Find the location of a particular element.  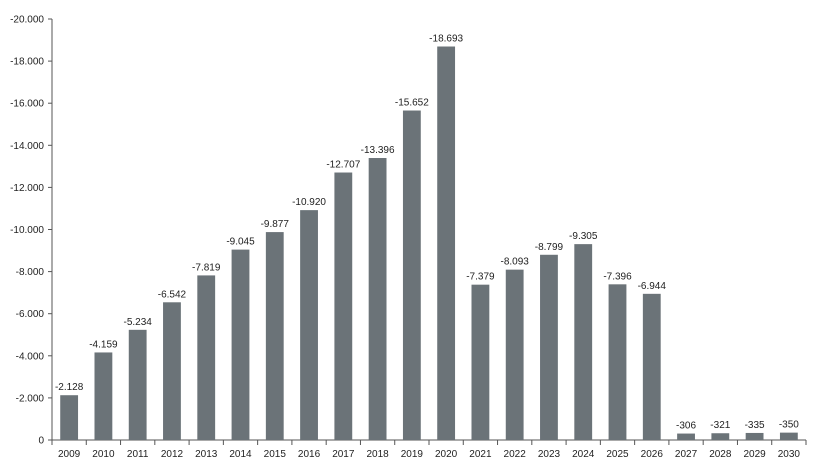

x-tick-label: 2015 is located at coordinates (275, 454).